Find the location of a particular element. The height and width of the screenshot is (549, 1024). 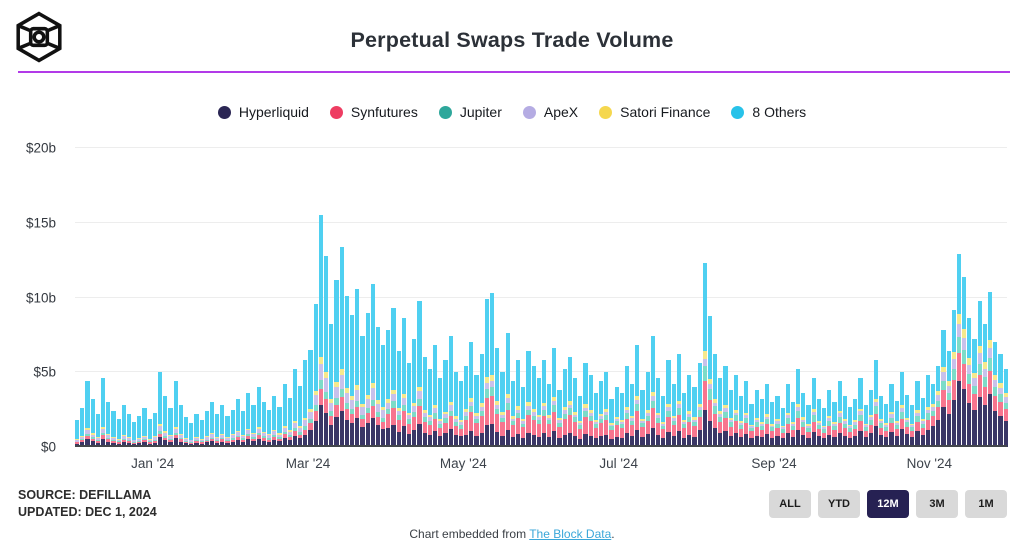

legend-item-synfutures: Synfutures is located at coordinates (373, 112).